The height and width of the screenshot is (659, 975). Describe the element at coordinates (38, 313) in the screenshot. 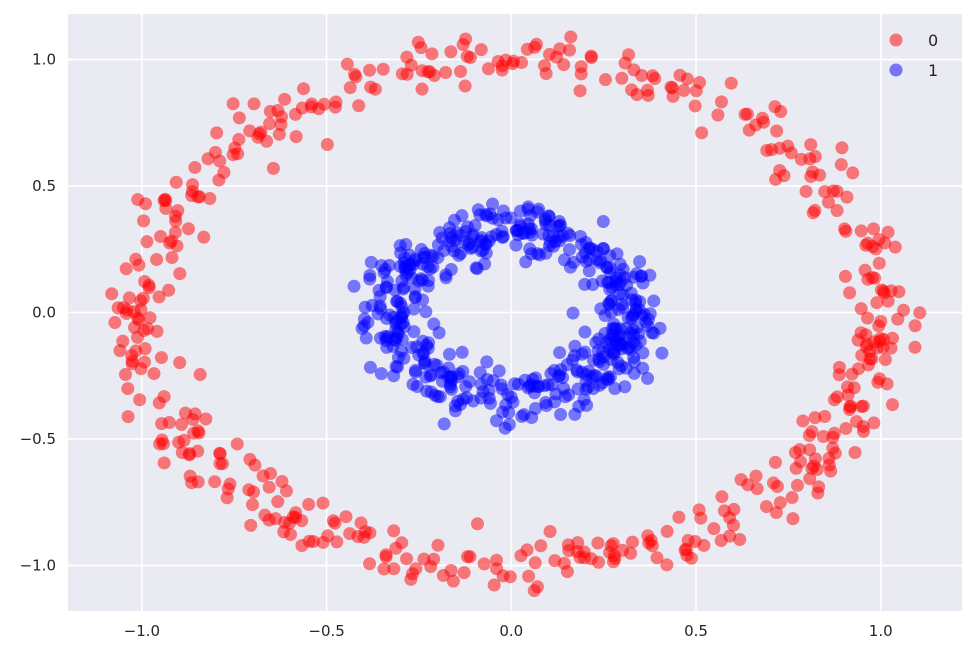

I see `y-axis-ticks: −1.0 −0.5 0.0 0.5 1.0` at that location.